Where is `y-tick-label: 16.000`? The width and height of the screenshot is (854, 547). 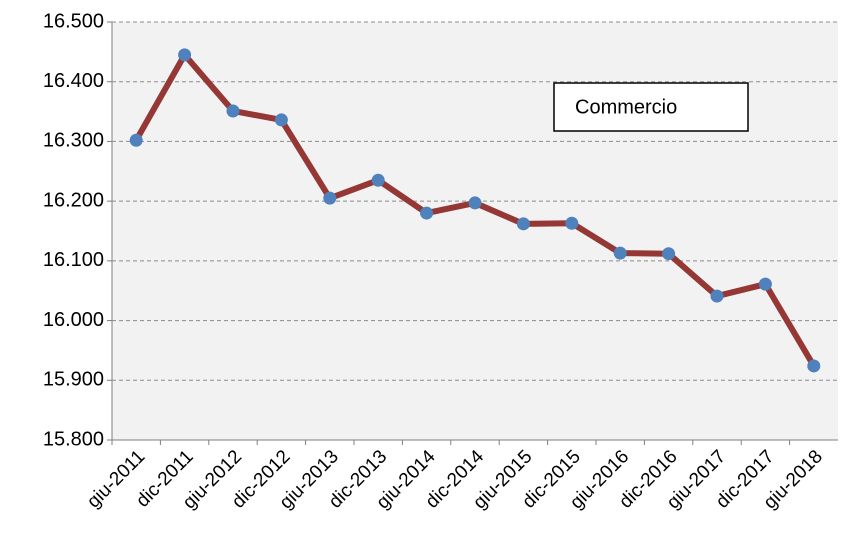
y-tick-label: 16.000 is located at coordinates (73, 320).